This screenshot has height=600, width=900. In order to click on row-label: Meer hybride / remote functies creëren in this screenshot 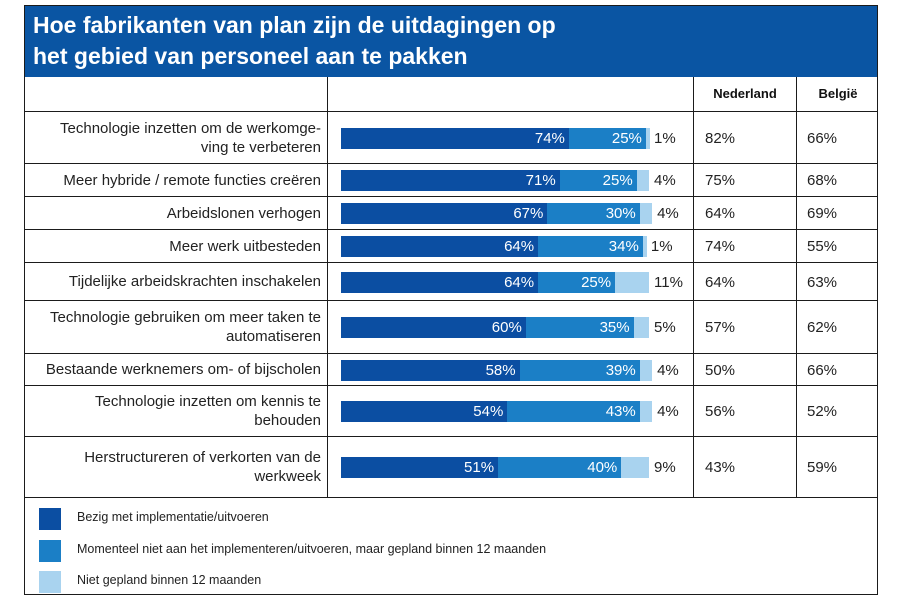, I will do `click(173, 180)`.